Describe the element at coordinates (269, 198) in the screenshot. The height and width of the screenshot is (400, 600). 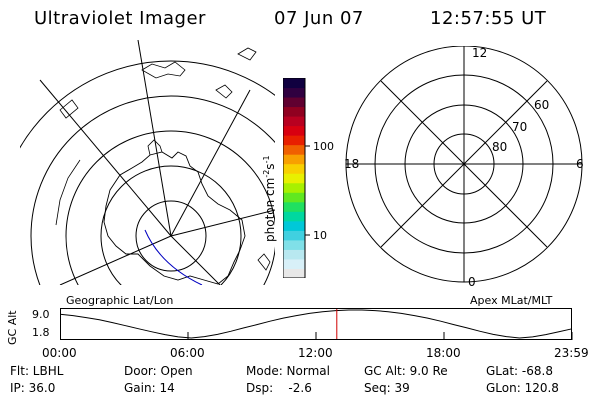
I see `colorbar-label: photon cm-2s-1` at that location.